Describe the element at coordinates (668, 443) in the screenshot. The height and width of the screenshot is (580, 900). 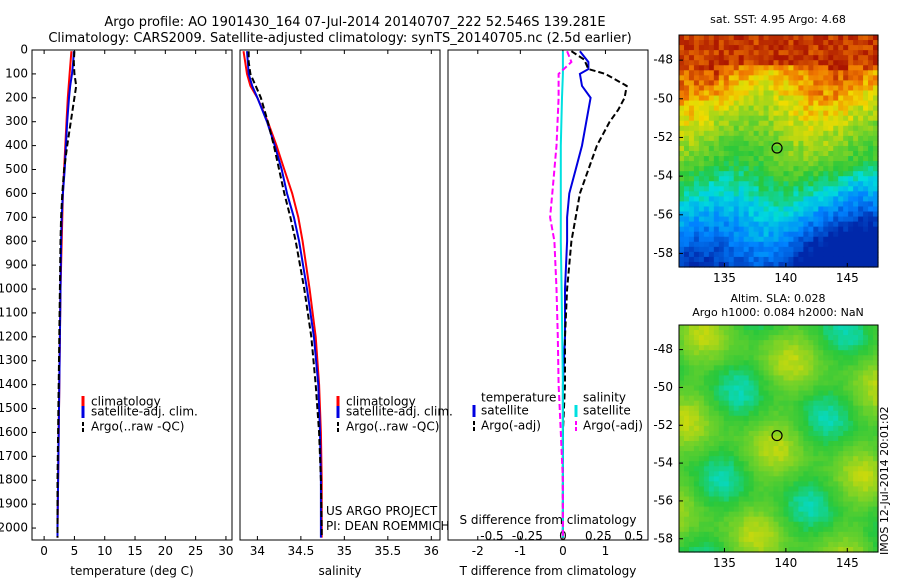
I see `sla-lat-axis: -48-50-52-54-56-58` at that location.